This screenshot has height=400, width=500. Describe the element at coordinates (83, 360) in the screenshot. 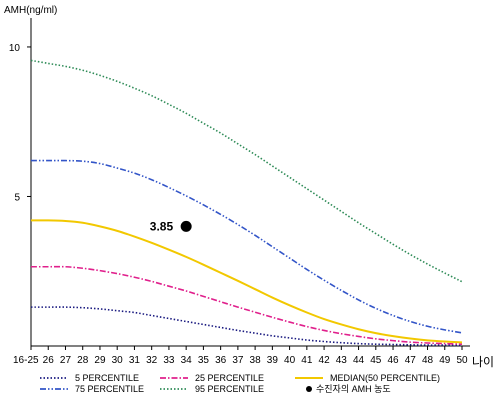

I see `x-tick-label: 28` at that location.